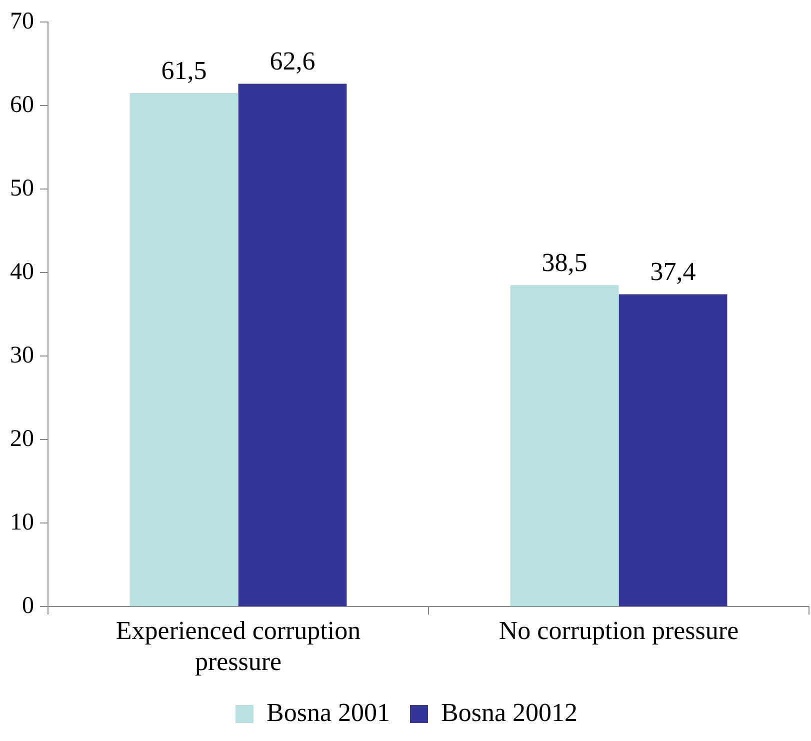 This screenshot has width=811, height=741. Describe the element at coordinates (293, 61) in the screenshot. I see `data-label: 62,6` at that location.